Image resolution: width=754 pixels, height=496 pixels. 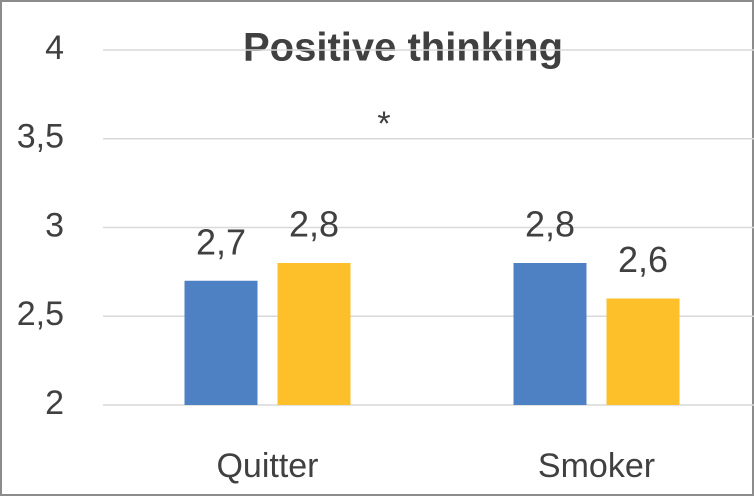 What do you see at coordinates (54, 225) in the screenshot?
I see `y-tick-label: 3` at bounding box center [54, 225].